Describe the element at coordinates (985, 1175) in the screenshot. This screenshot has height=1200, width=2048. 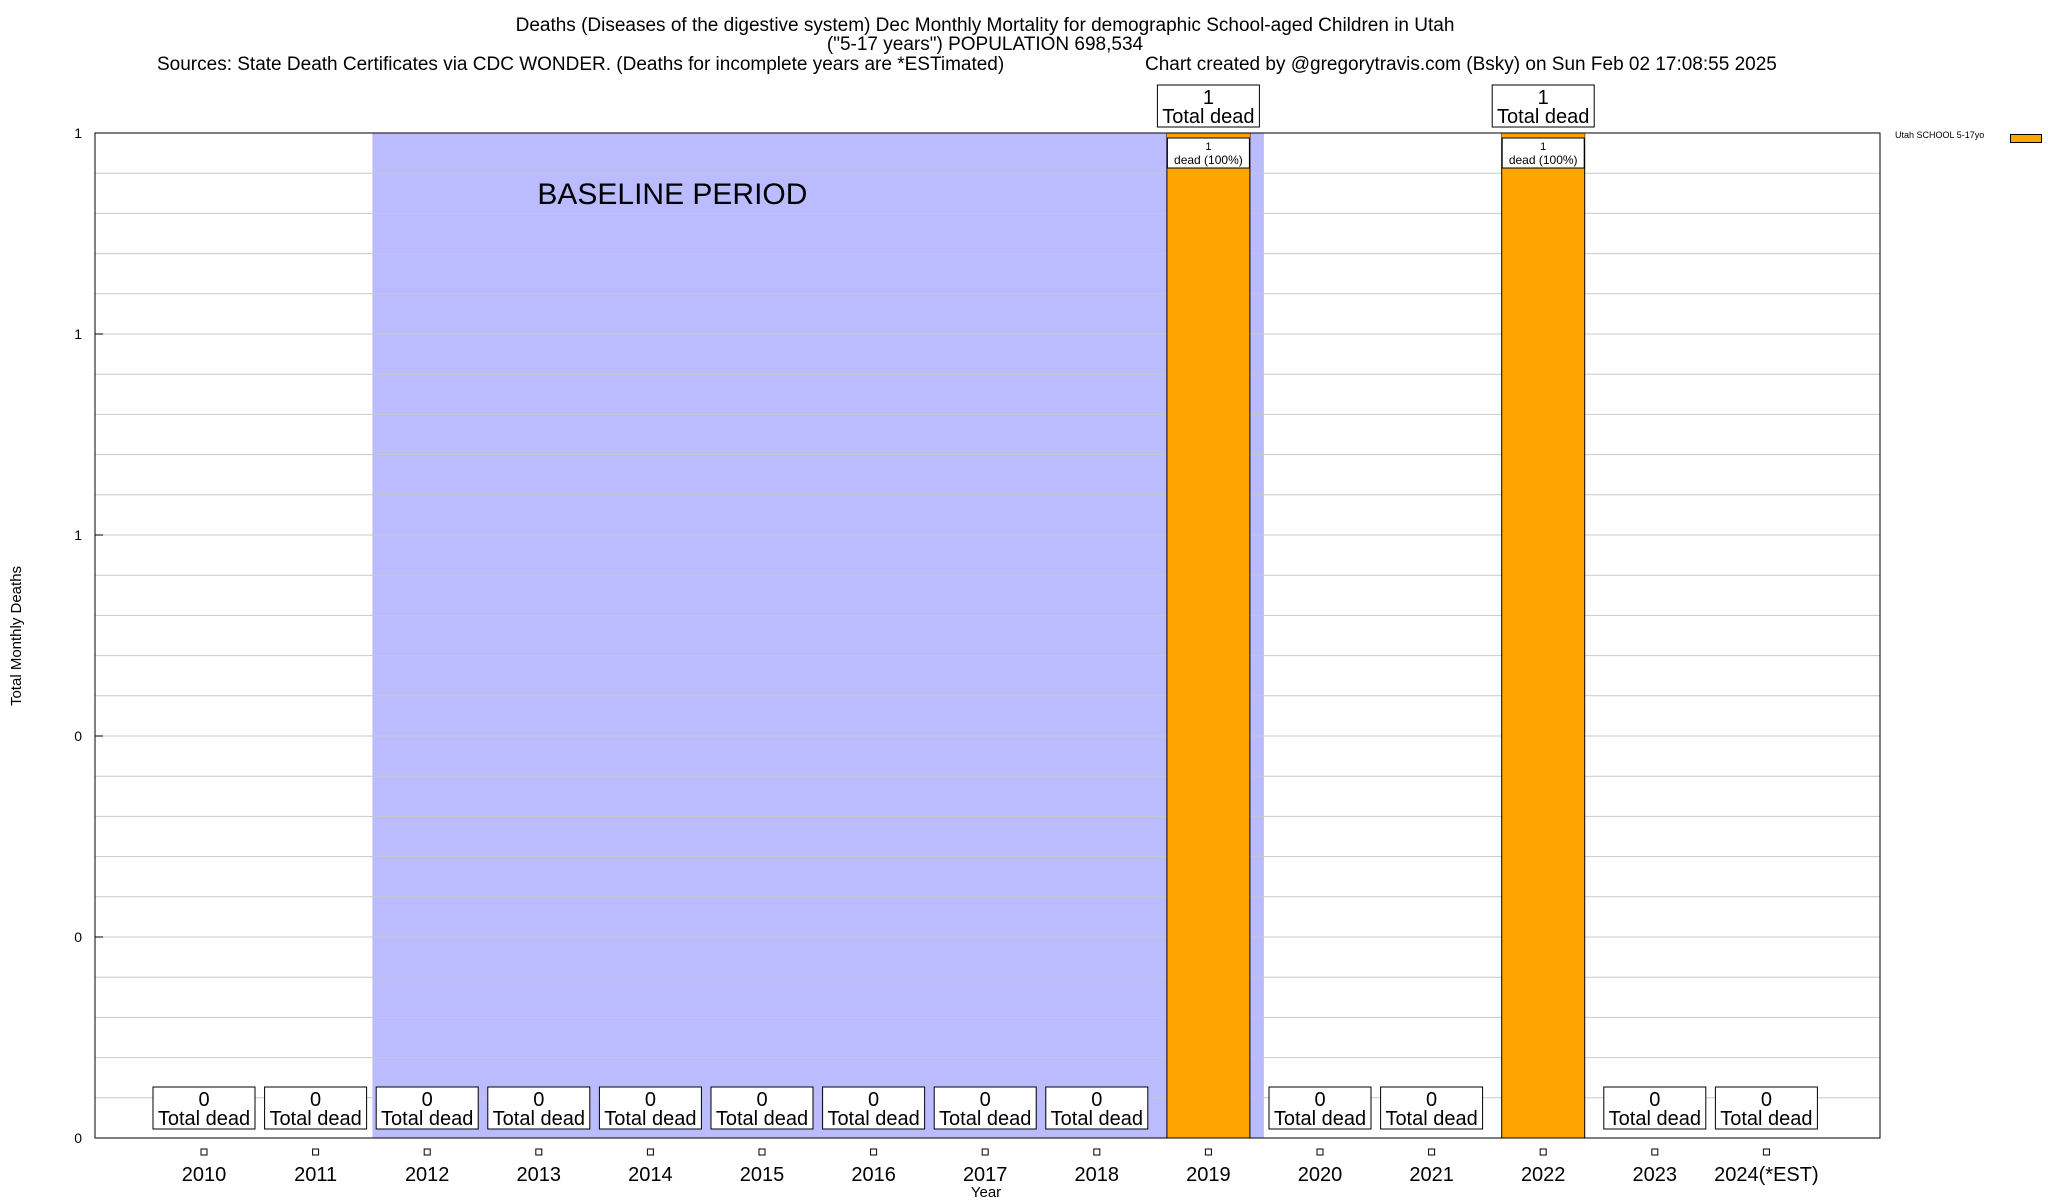
I see `x-tick-label: 2017` at that location.